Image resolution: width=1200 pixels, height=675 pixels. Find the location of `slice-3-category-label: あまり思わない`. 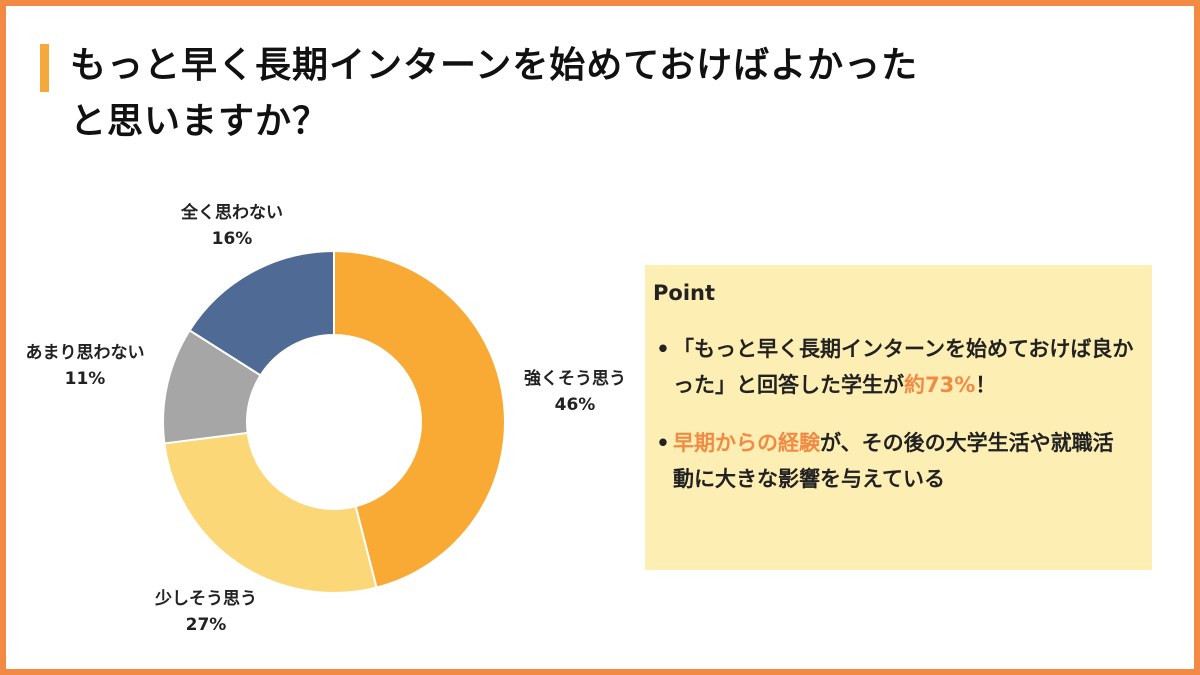

slice-3-category-label: あまり思わない is located at coordinates (85, 353).